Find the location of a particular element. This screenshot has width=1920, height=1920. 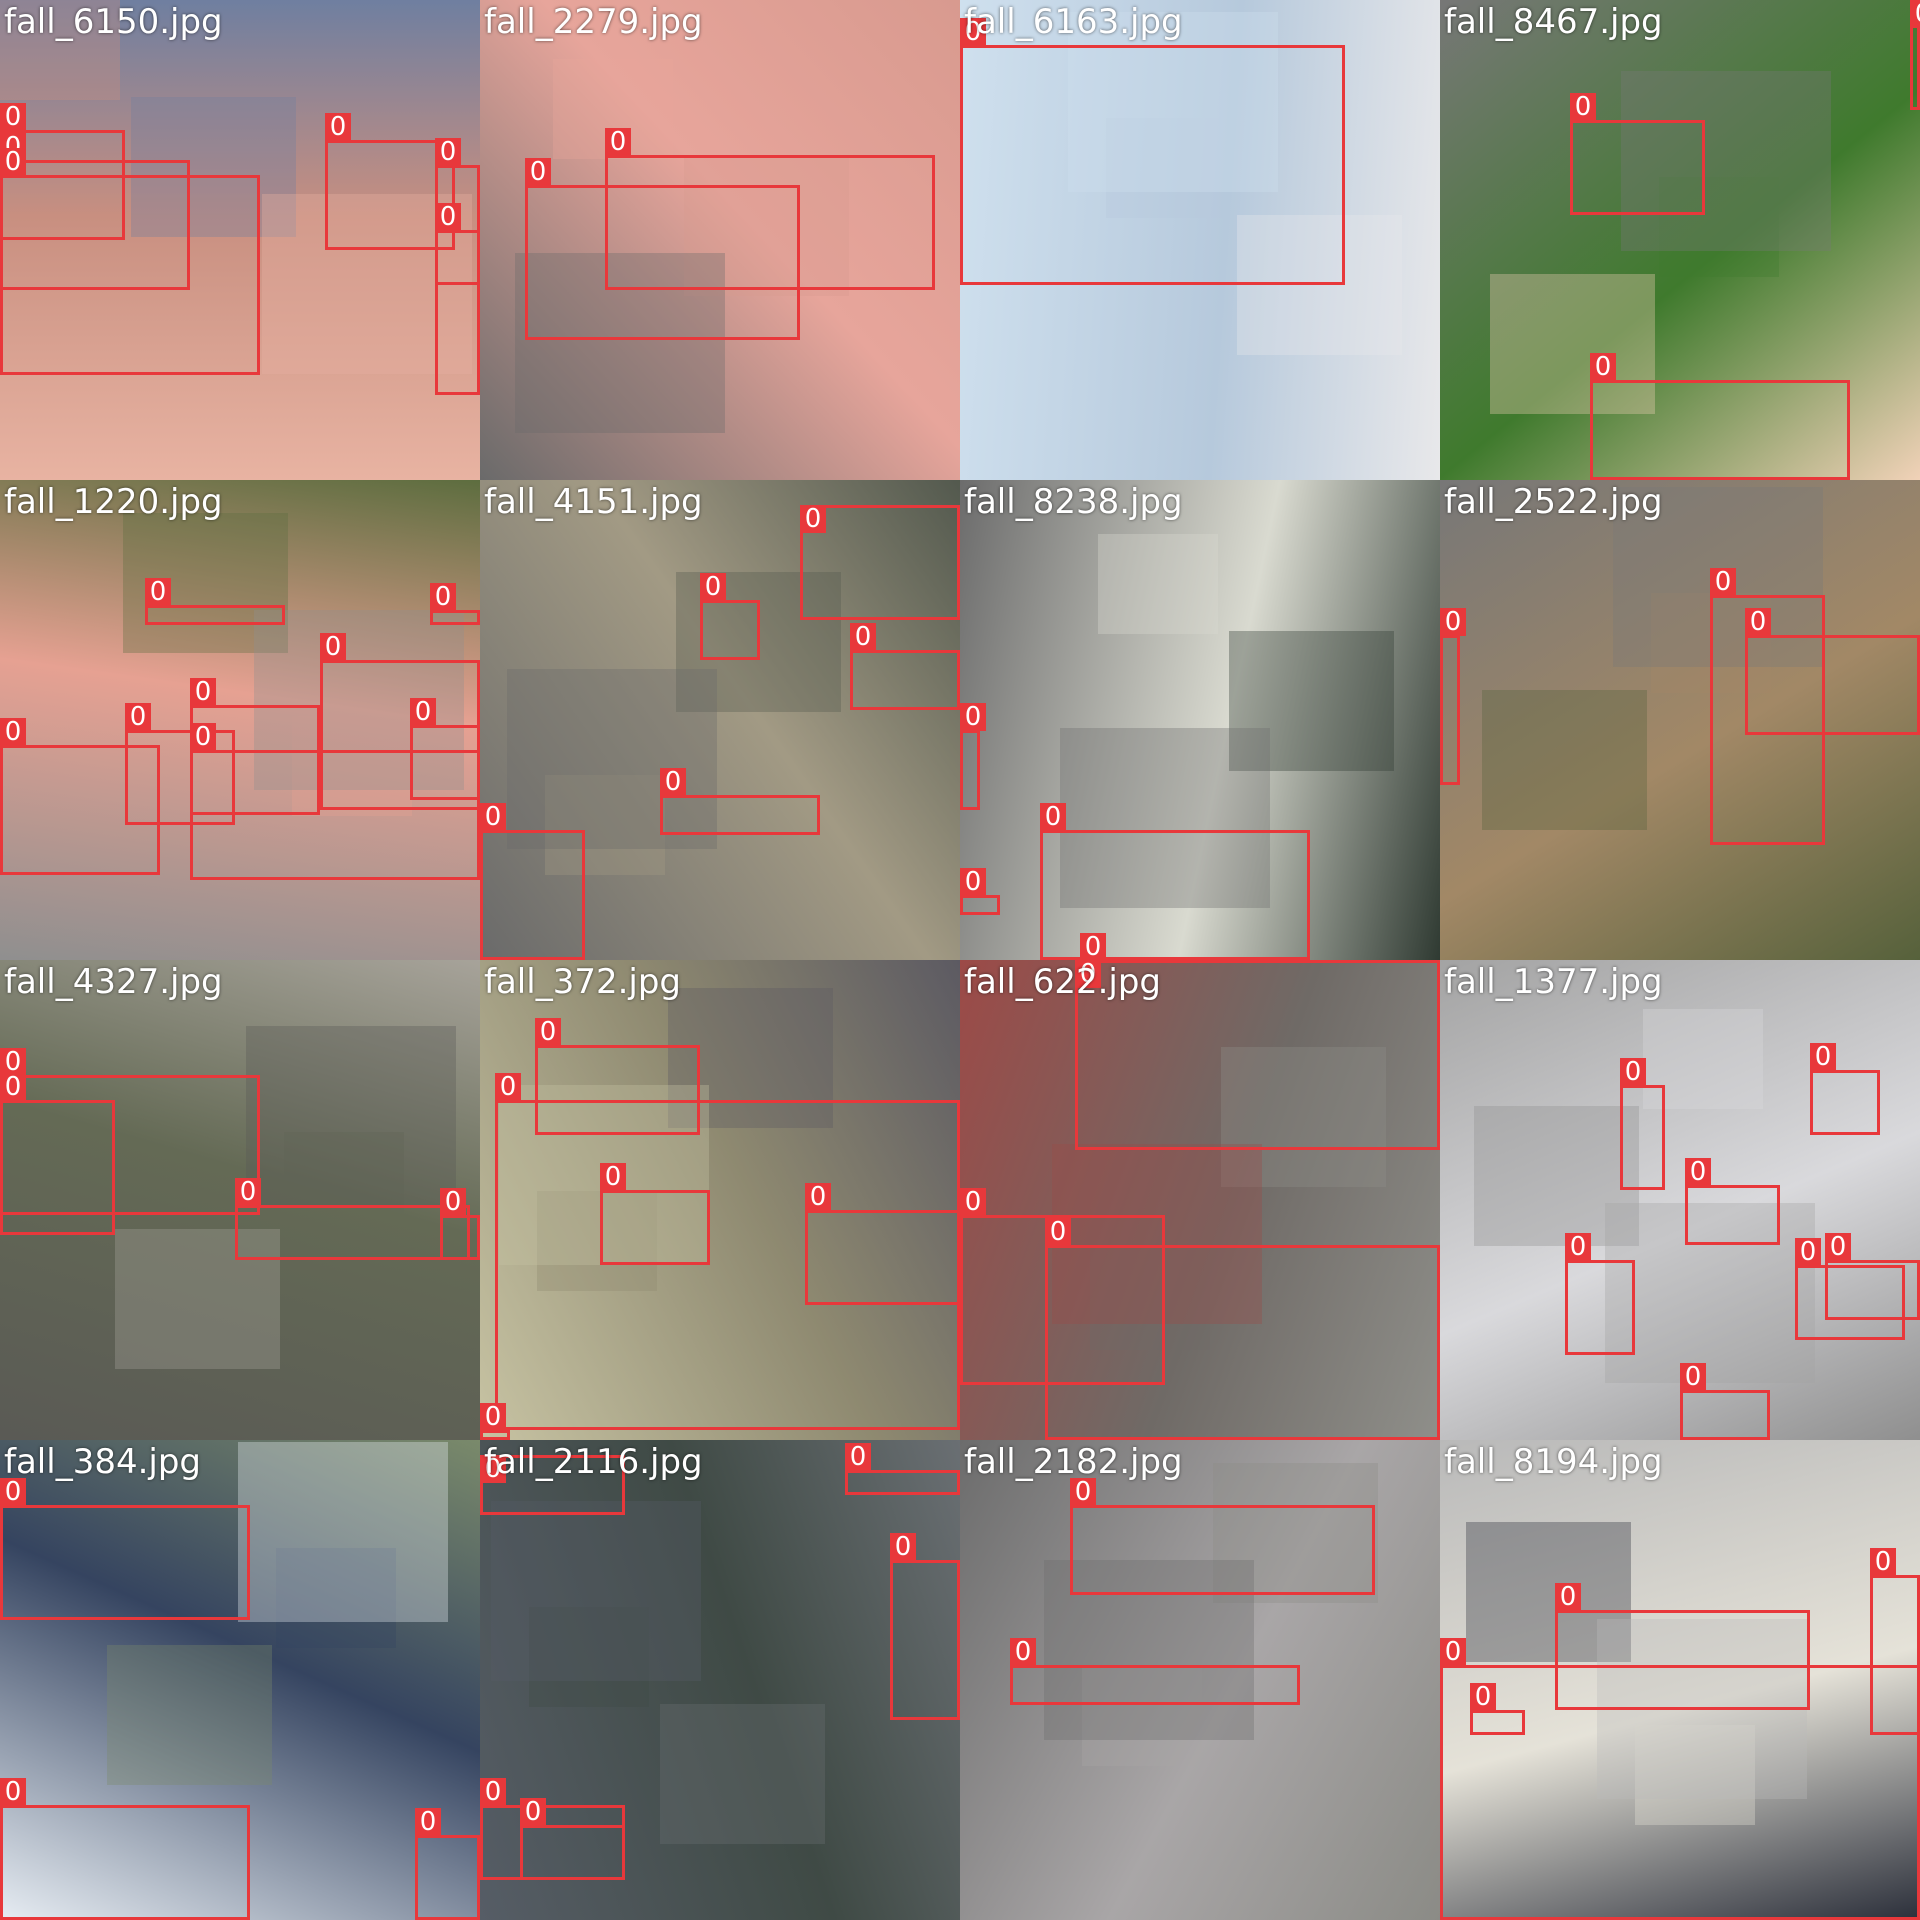

tile-filename-label: fall_372.jpg is located at coordinates (583, 982).